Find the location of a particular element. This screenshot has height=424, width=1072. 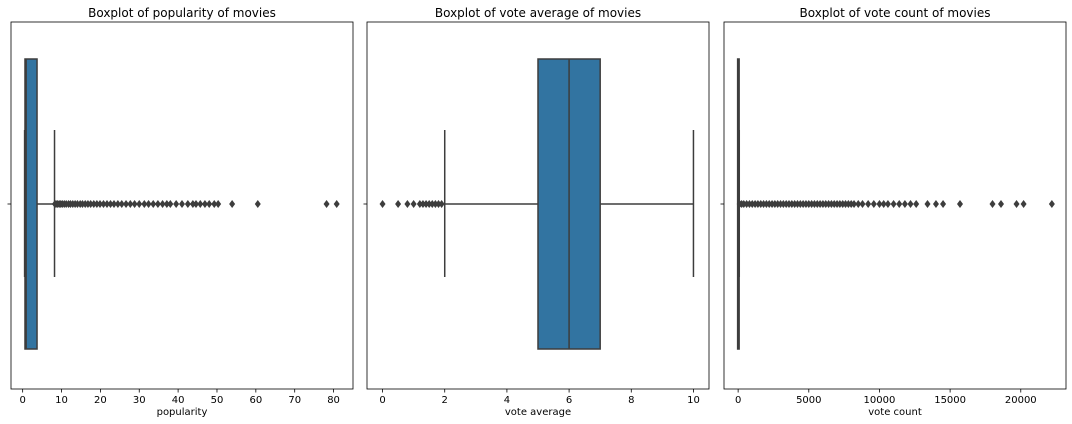

x-tick-label-popularity: 10 is located at coordinates (61, 400).